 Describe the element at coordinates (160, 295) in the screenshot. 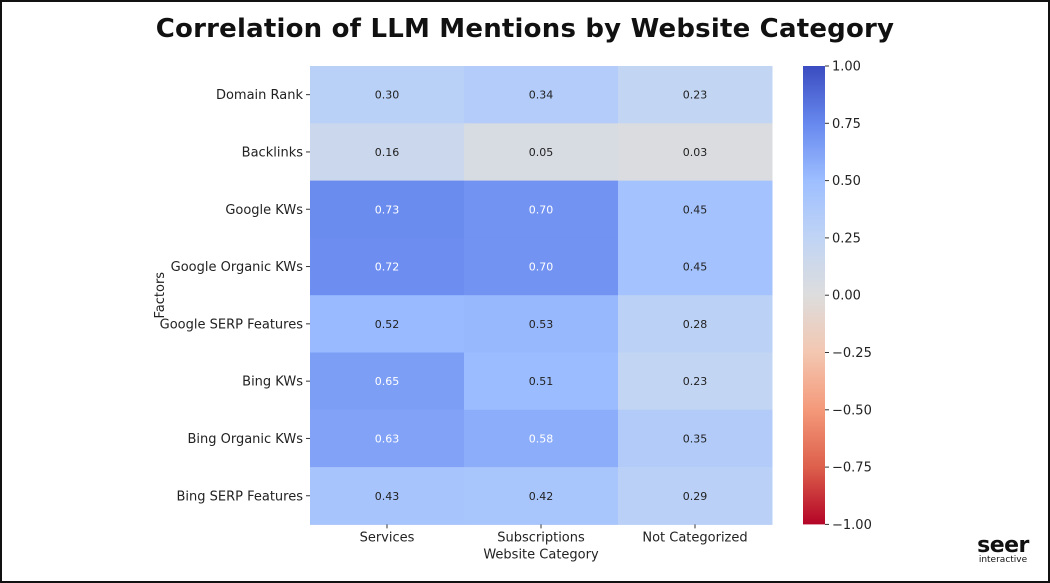

I see `y-axis-title: Factors` at that location.